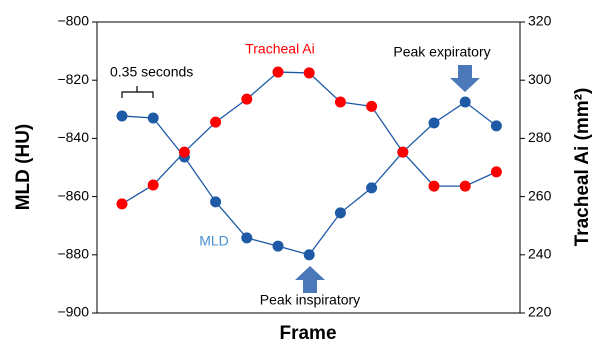 This screenshot has width=599, height=347. Describe the element at coordinates (73, 312) in the screenshot. I see `y-tick-label: −900` at that location.